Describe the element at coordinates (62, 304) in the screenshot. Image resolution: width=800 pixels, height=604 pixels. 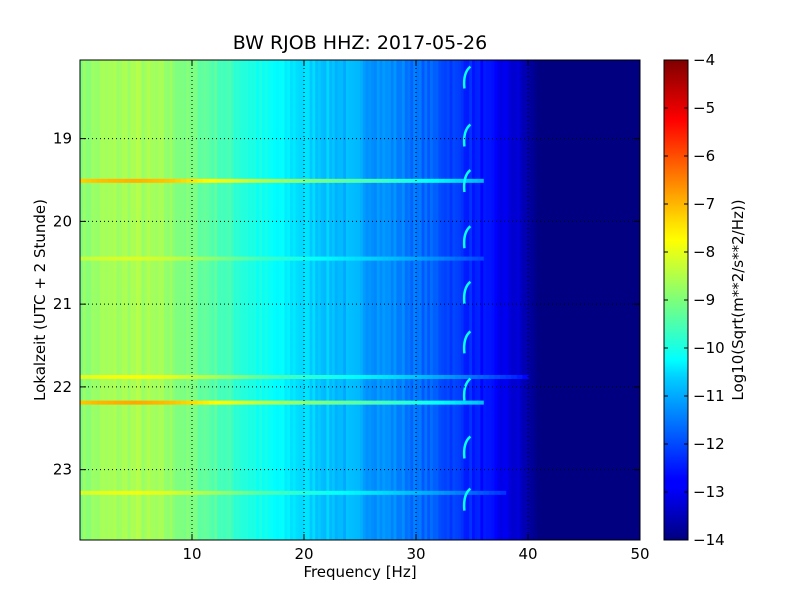
I see `y-tick-label: 21` at that location.